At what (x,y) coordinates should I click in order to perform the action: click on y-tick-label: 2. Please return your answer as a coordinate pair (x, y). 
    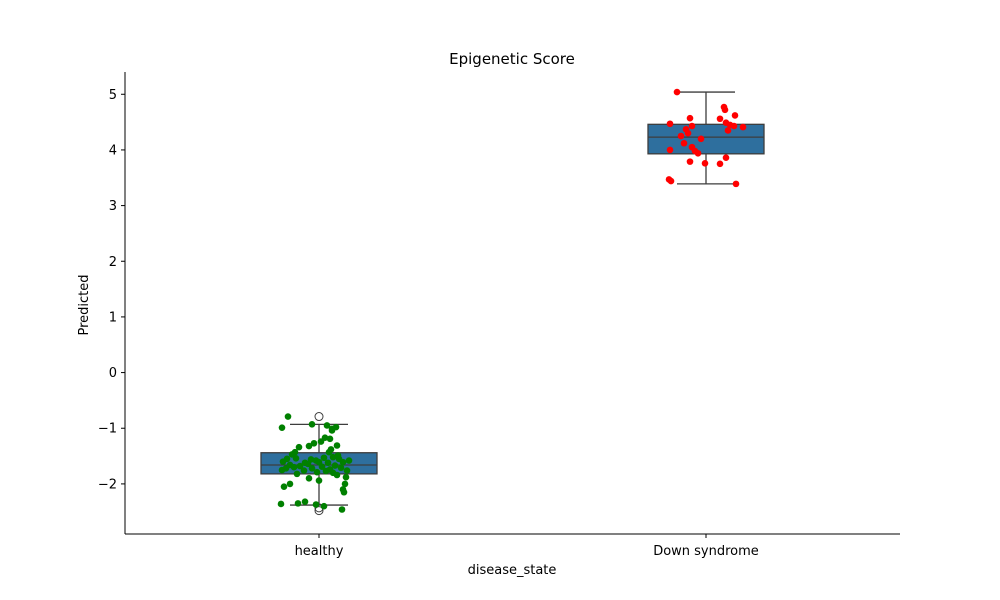
    Looking at the image, I should click on (113, 262).